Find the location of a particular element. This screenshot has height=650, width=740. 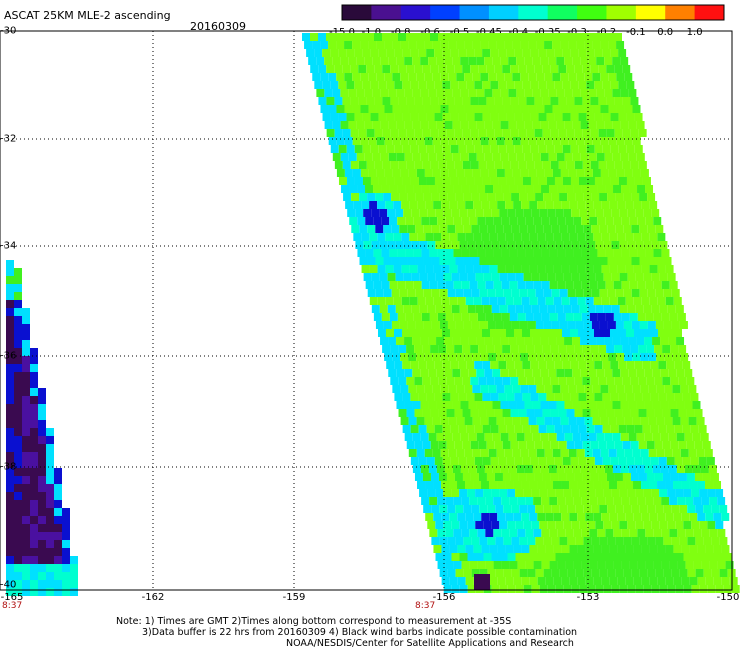

colorbar-label: 0.0 is located at coordinates (665, 32).